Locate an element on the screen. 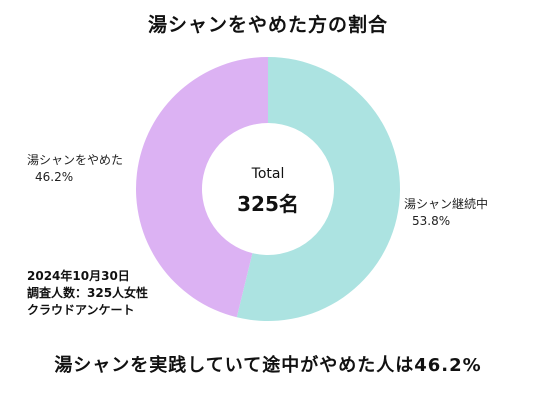 This screenshot has height=402, width=536. conclusion-text: 湯シャンを実践していて途中がやめた人は46.2% is located at coordinates (268, 365).